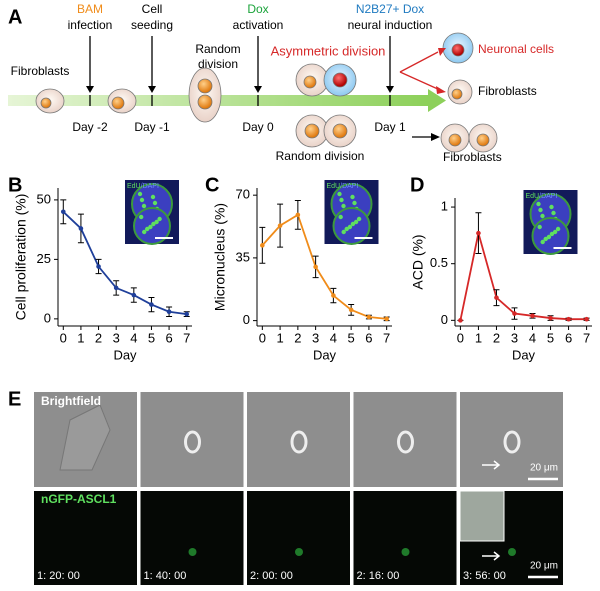 The height and width of the screenshot is (591, 600). Describe the element at coordinates (63, 337) in the screenshot. I see `x-tick-label: 0` at that location.